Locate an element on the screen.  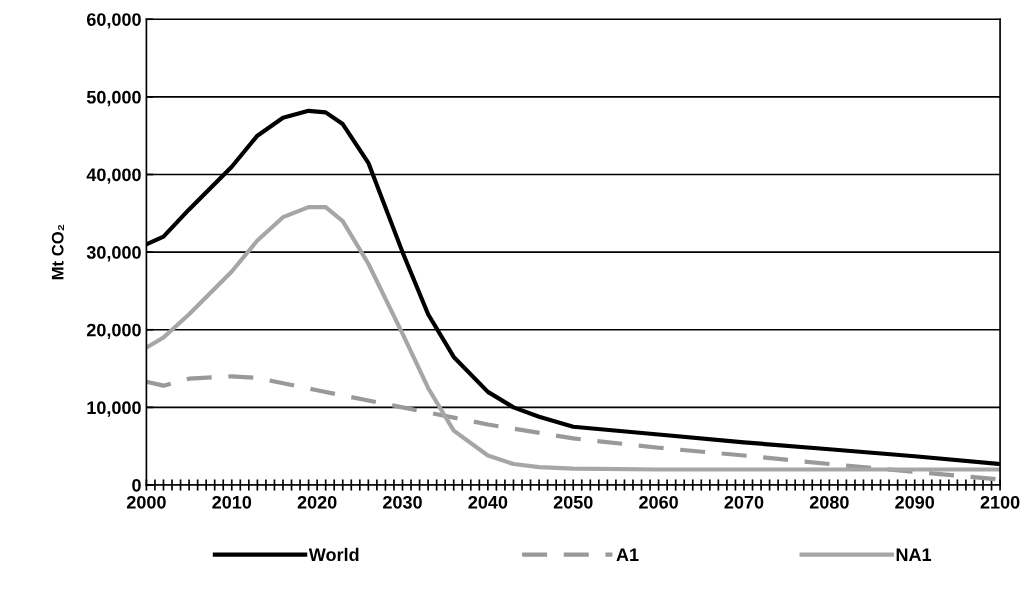
x-tick-label: 2060 is located at coordinates (658, 502).